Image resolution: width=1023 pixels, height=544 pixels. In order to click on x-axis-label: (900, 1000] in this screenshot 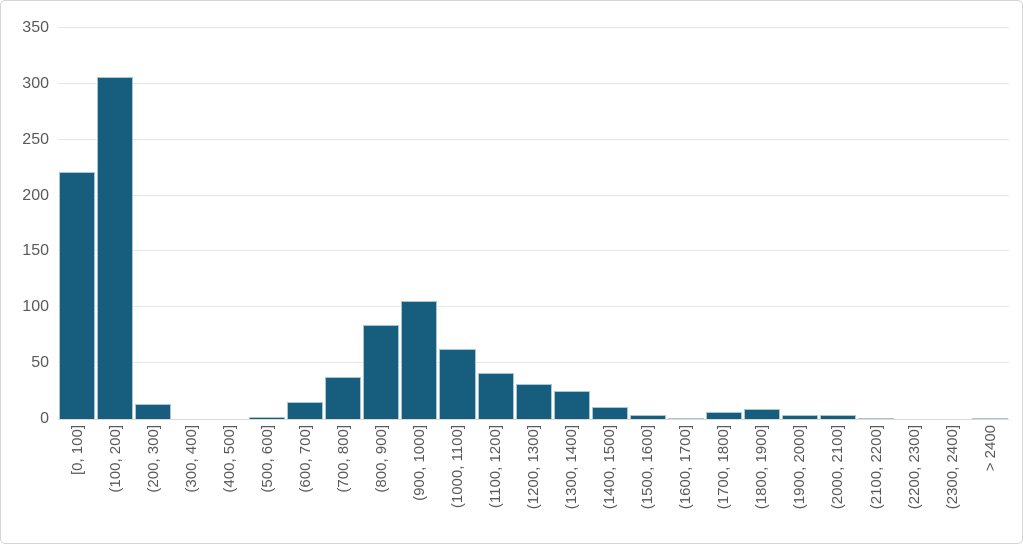, I will do `click(419, 463)`.